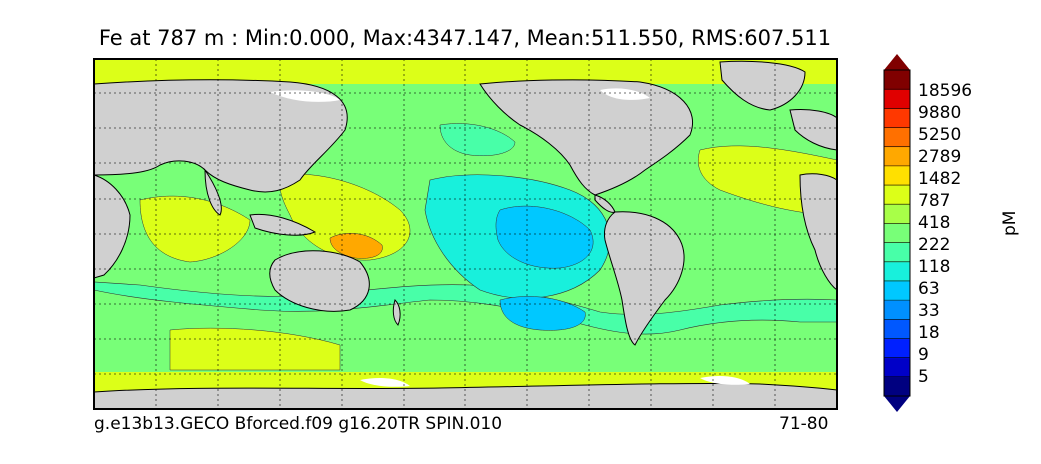 The width and height of the screenshot is (1041, 464). What do you see at coordinates (940, 135) in the screenshot?
I see `colorbar-label: 5250` at bounding box center [940, 135].